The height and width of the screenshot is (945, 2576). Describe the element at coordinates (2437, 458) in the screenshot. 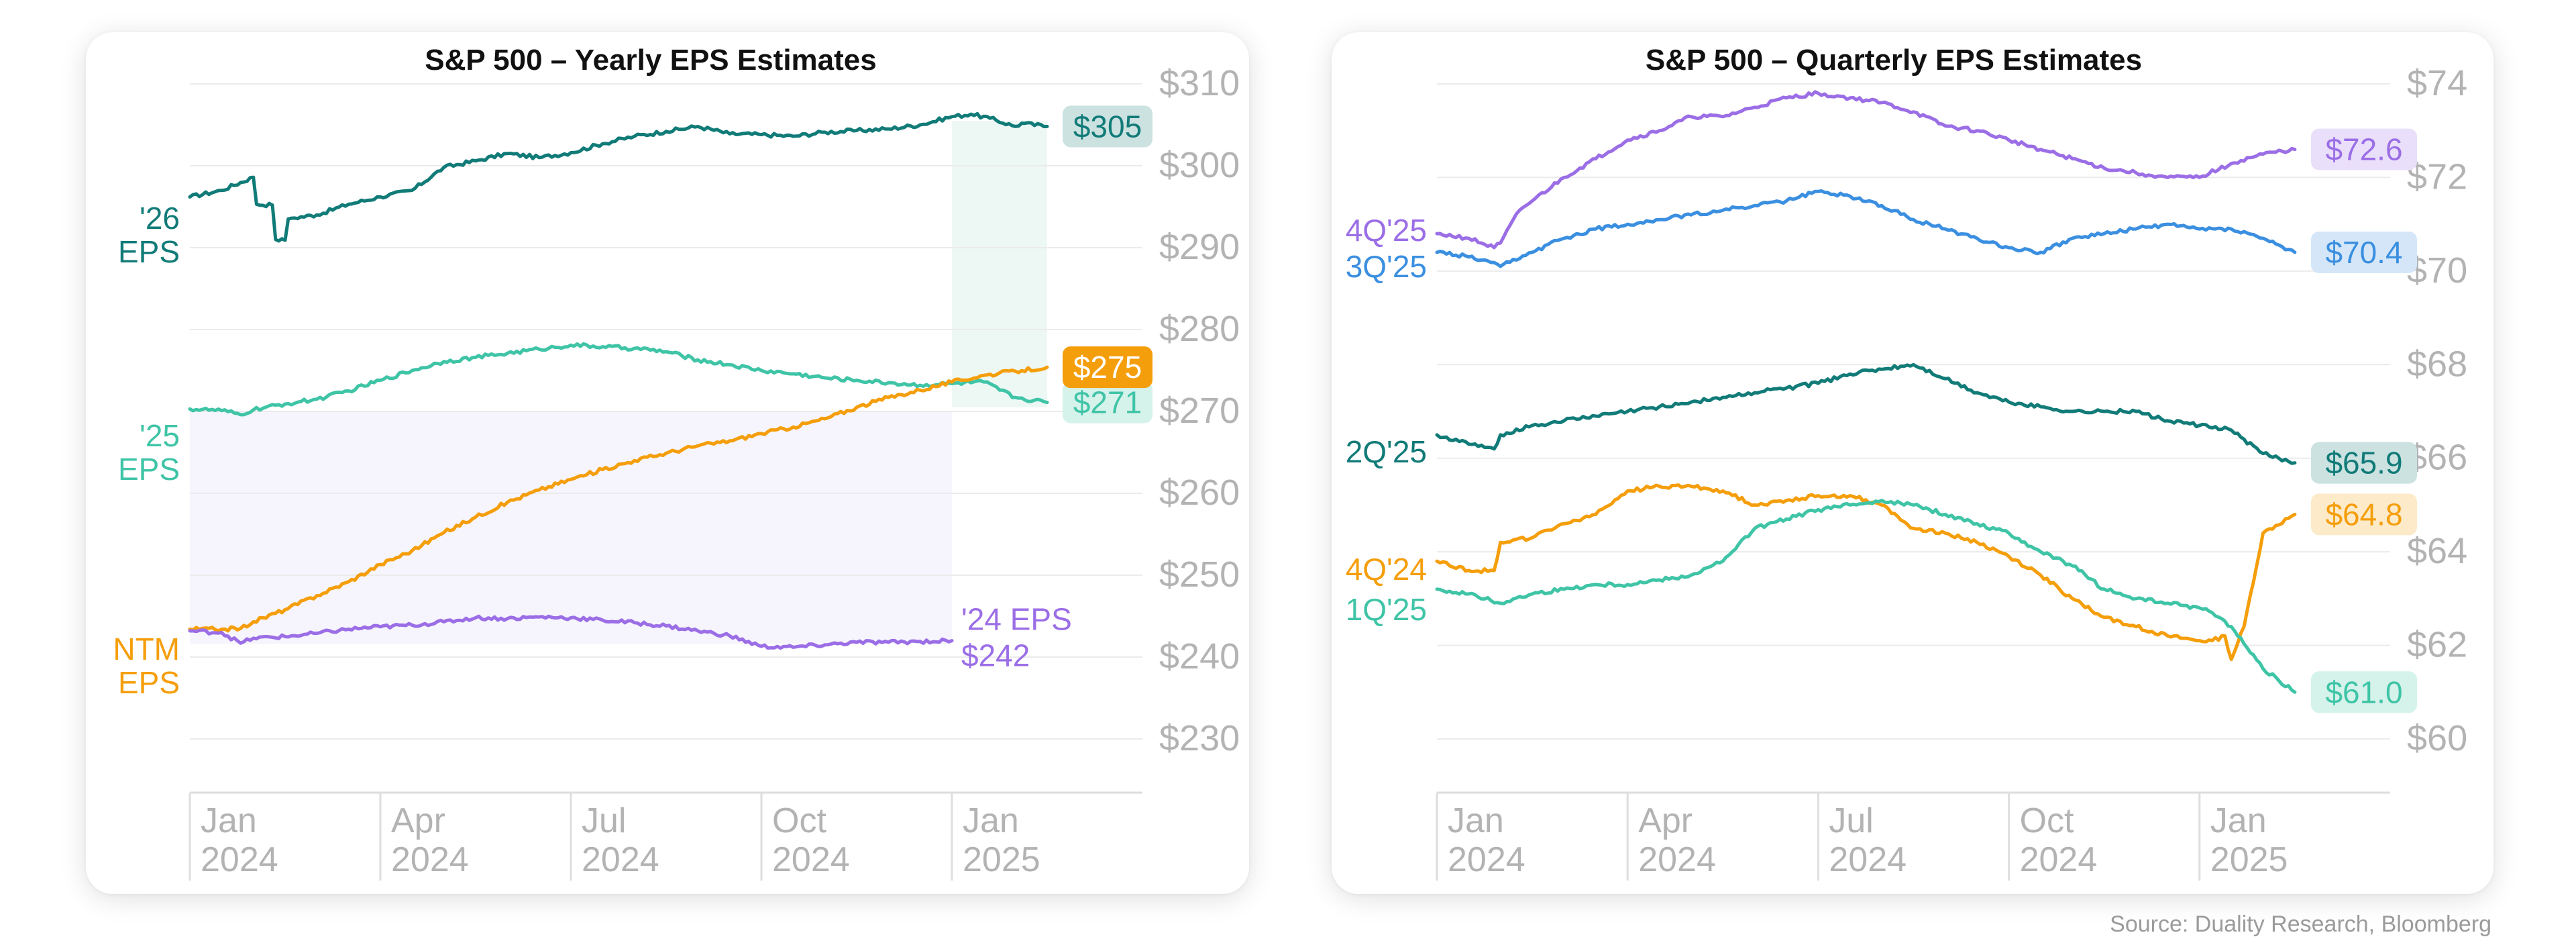

I see `quarterly-y-tick-label: $66` at that location.